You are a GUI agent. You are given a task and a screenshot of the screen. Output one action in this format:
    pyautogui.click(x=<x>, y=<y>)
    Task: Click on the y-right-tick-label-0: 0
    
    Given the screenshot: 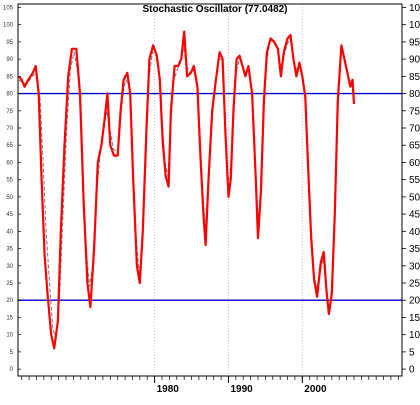 What is the action you would take?
    pyautogui.click(x=412, y=370)
    